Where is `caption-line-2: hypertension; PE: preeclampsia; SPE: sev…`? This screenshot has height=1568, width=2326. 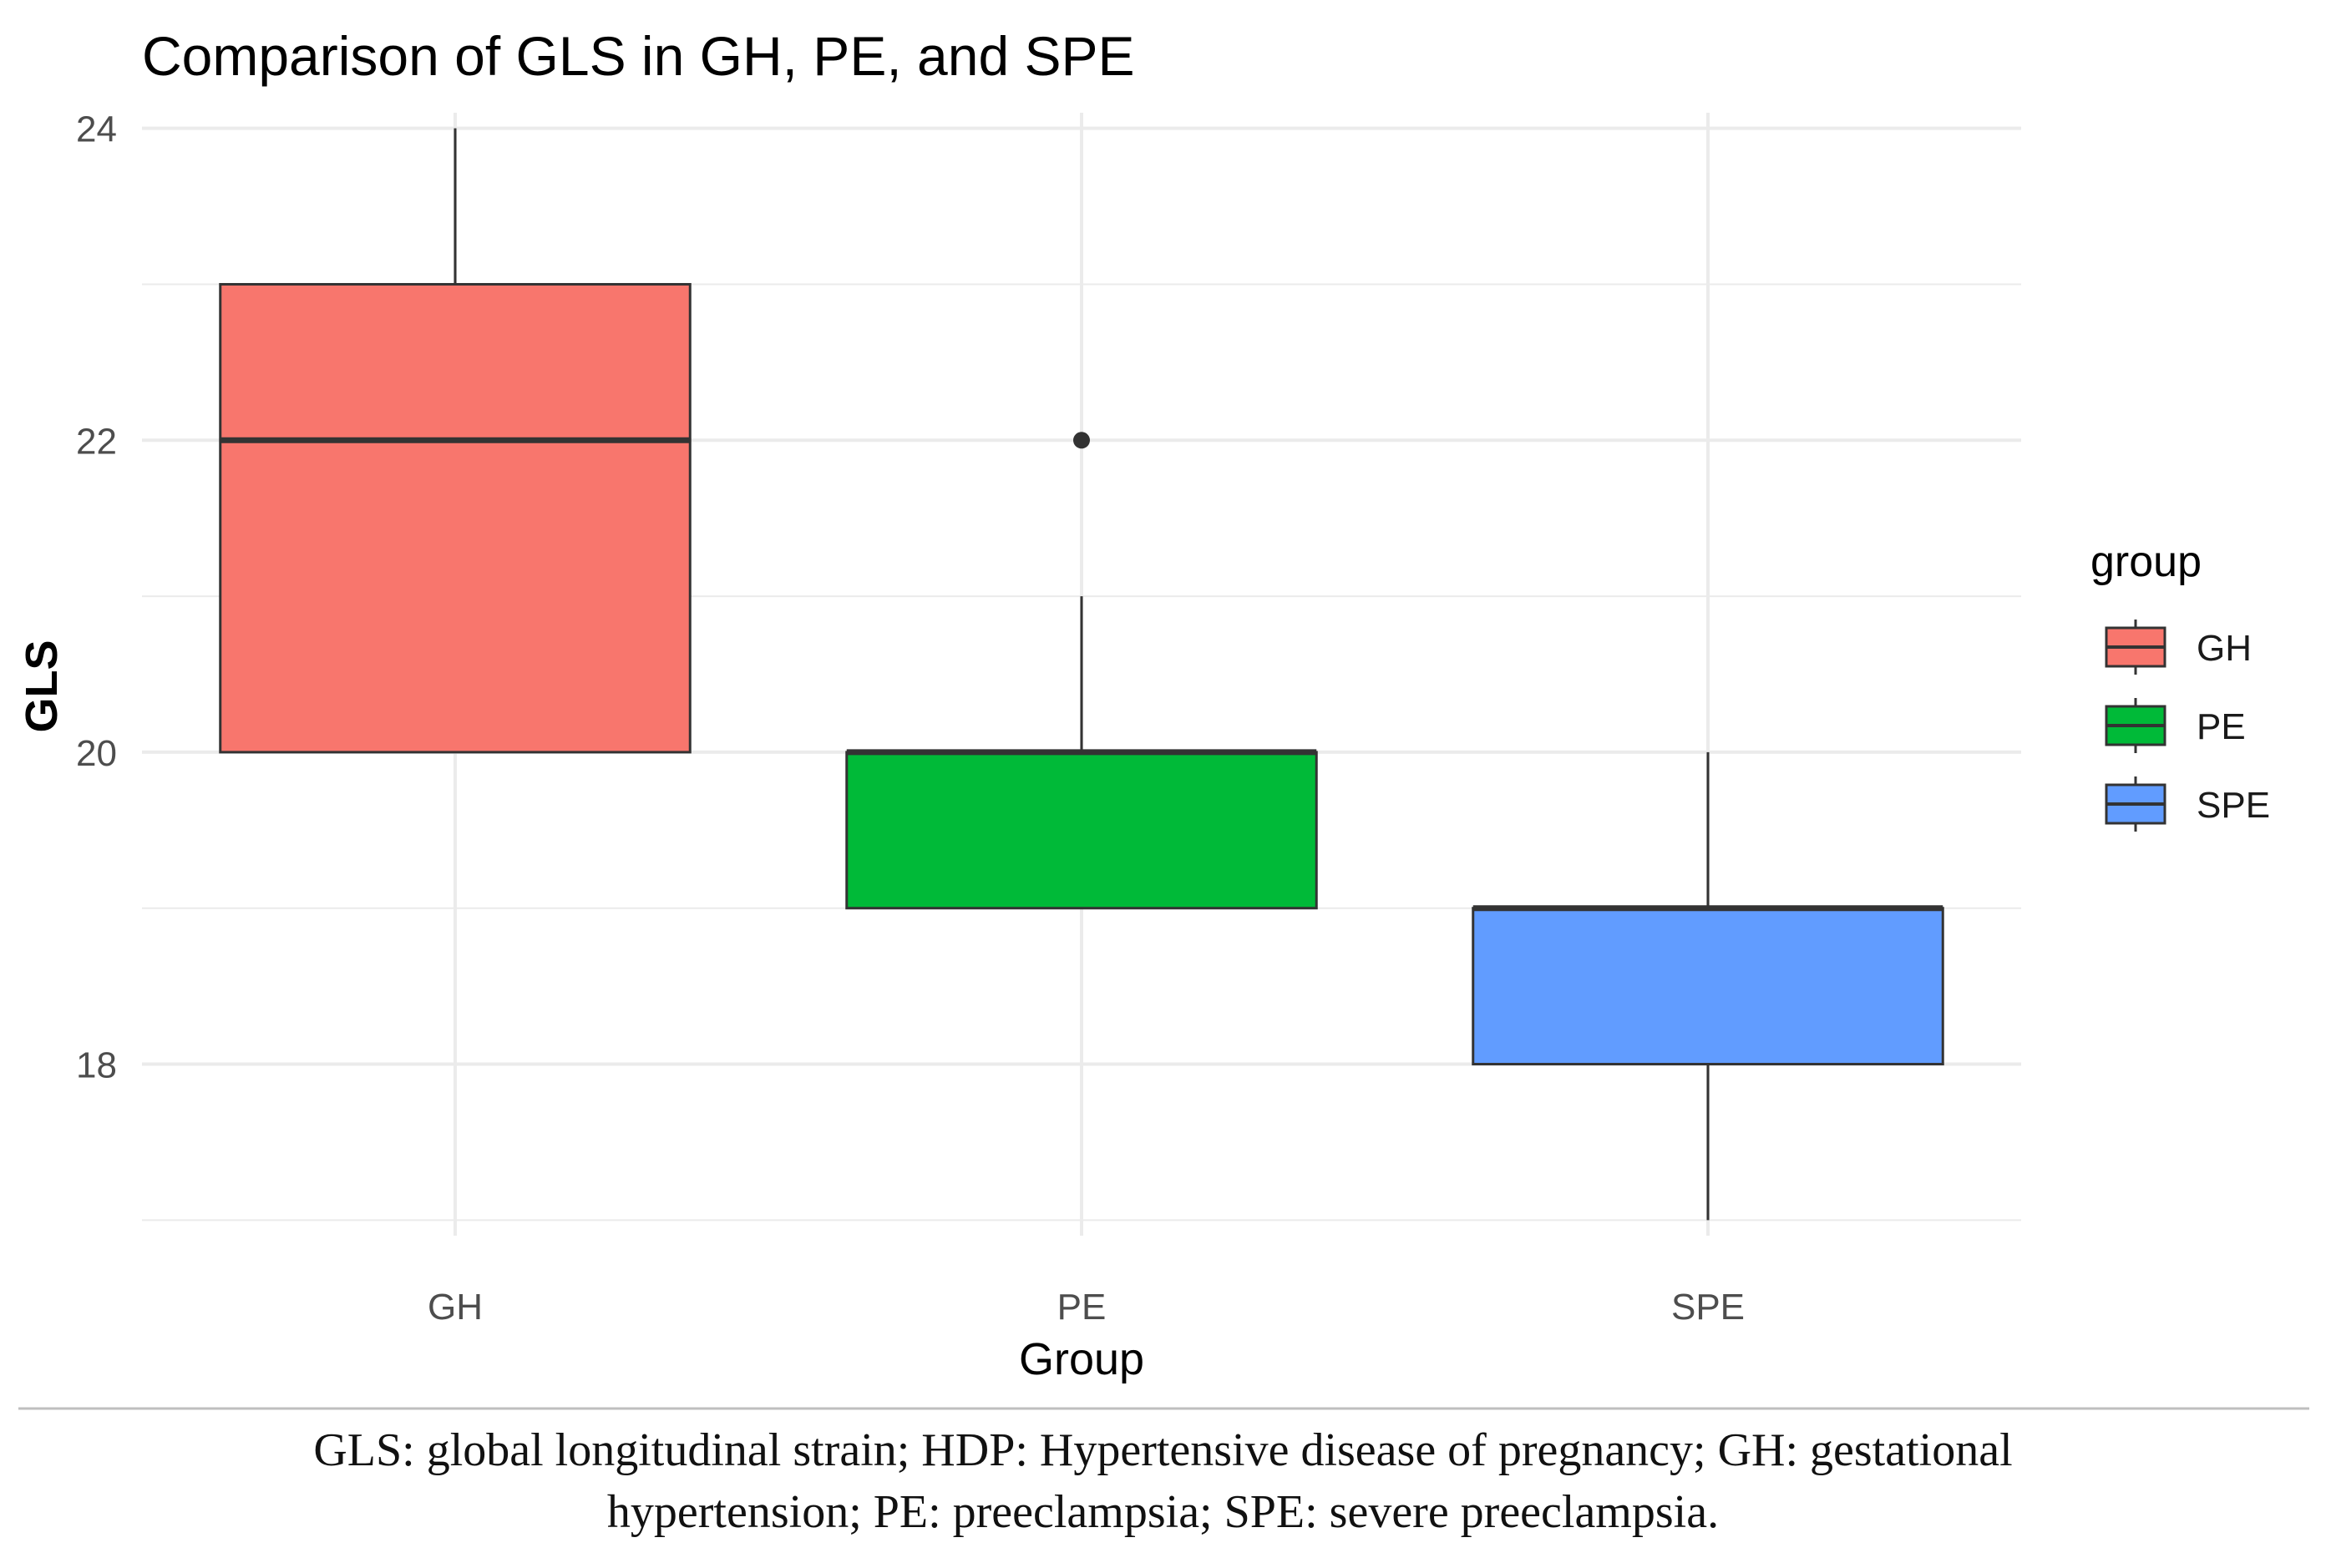
caption-line-2: hypertension; PE: preeclampsia; SPE: sev… is located at coordinates (1163, 1512).